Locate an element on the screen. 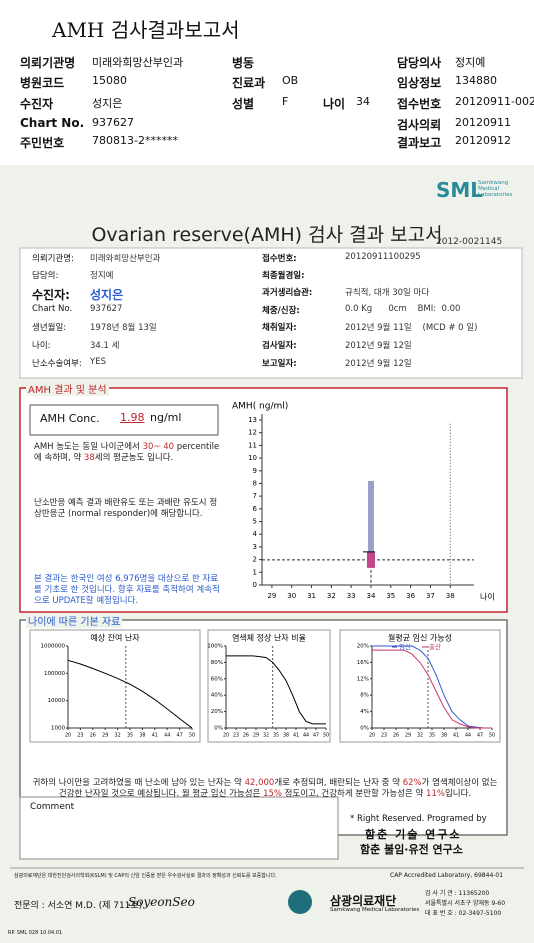 The width and height of the screenshot is (534, 943). y-tick-label: 100000 is located at coordinates (54, 674).